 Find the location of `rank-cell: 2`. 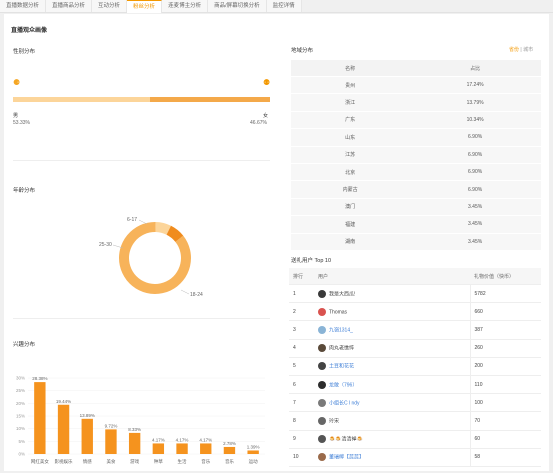

rank-cell: 2 is located at coordinates (301, 312).